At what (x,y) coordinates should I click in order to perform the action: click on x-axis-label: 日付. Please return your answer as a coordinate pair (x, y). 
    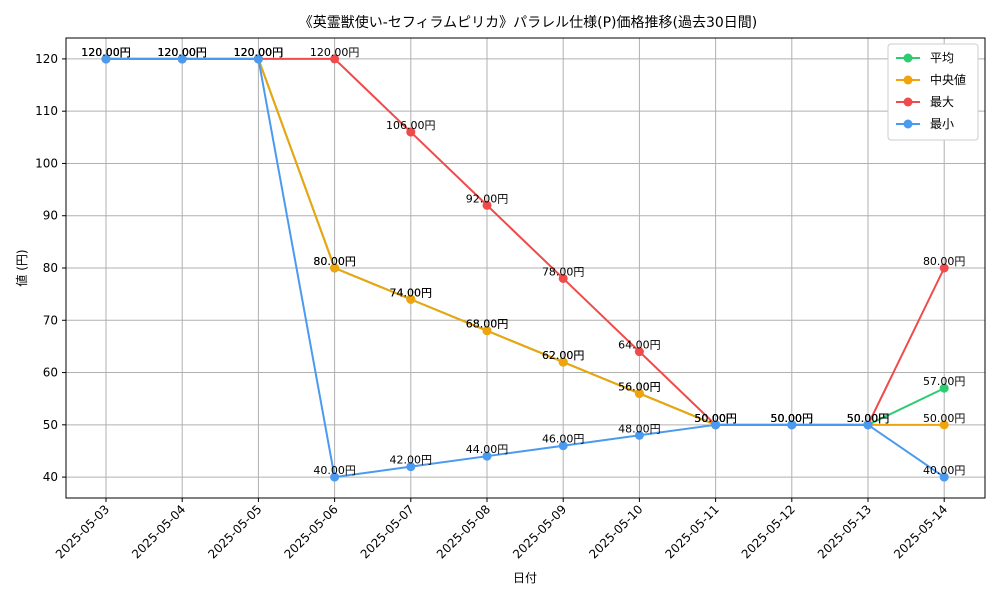
    Looking at the image, I should click on (525, 578).